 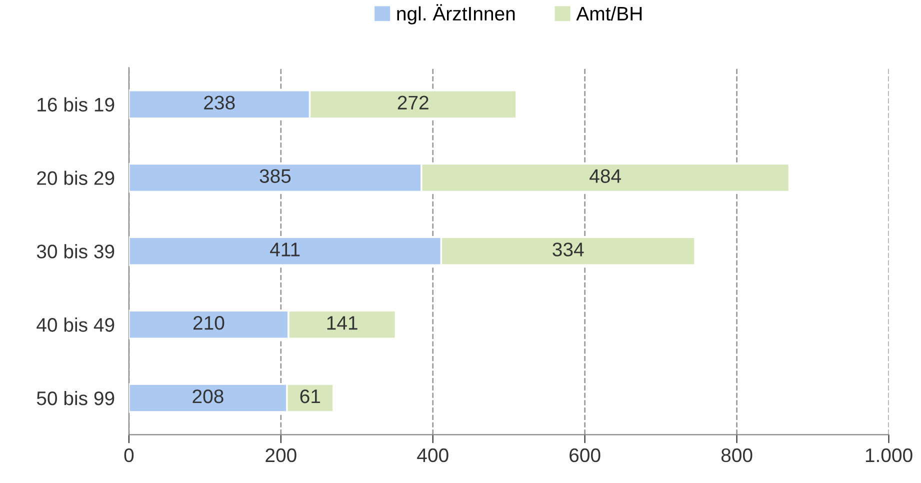 I want to click on data-label: 61, so click(x=310, y=396).